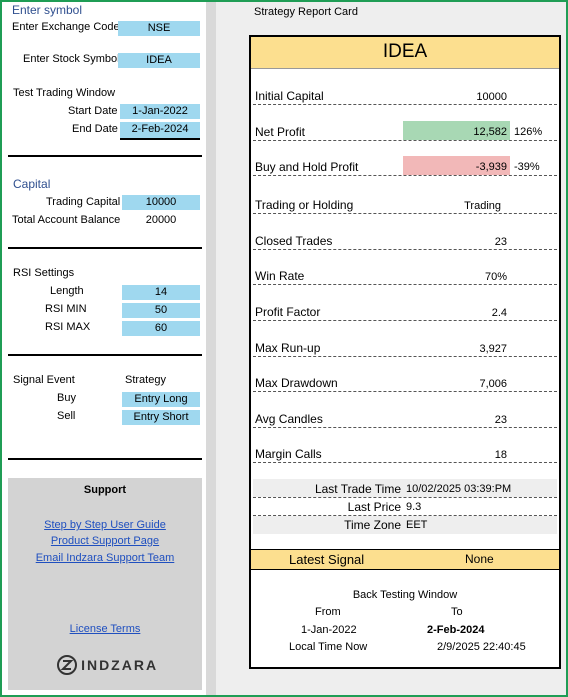  What do you see at coordinates (479, 559) in the screenshot?
I see `latest-signal-value: None` at bounding box center [479, 559].